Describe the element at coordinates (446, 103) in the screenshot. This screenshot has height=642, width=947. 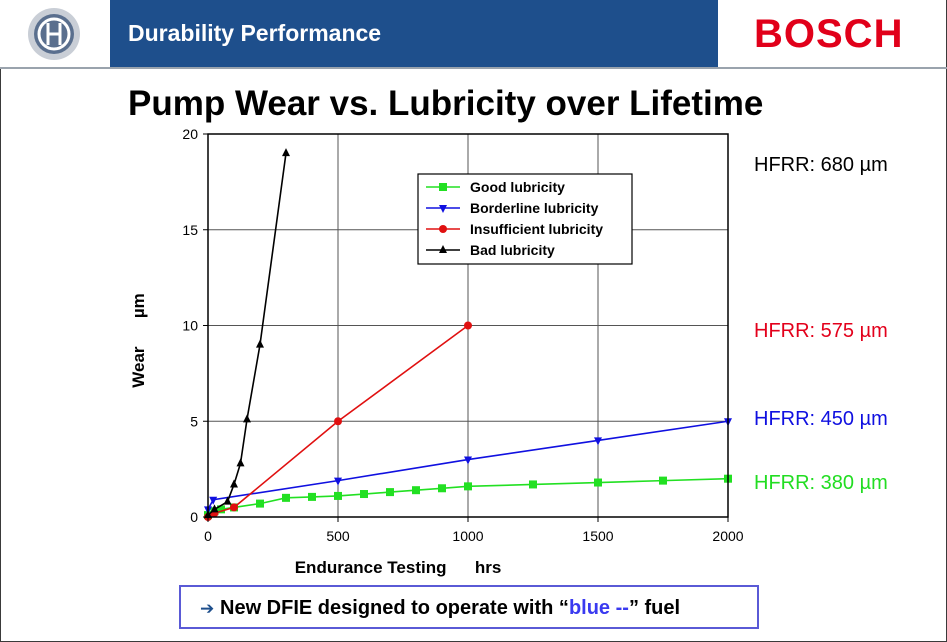
I see `page-title: Pump Wear vs. Lubricity over Lifetime` at that location.